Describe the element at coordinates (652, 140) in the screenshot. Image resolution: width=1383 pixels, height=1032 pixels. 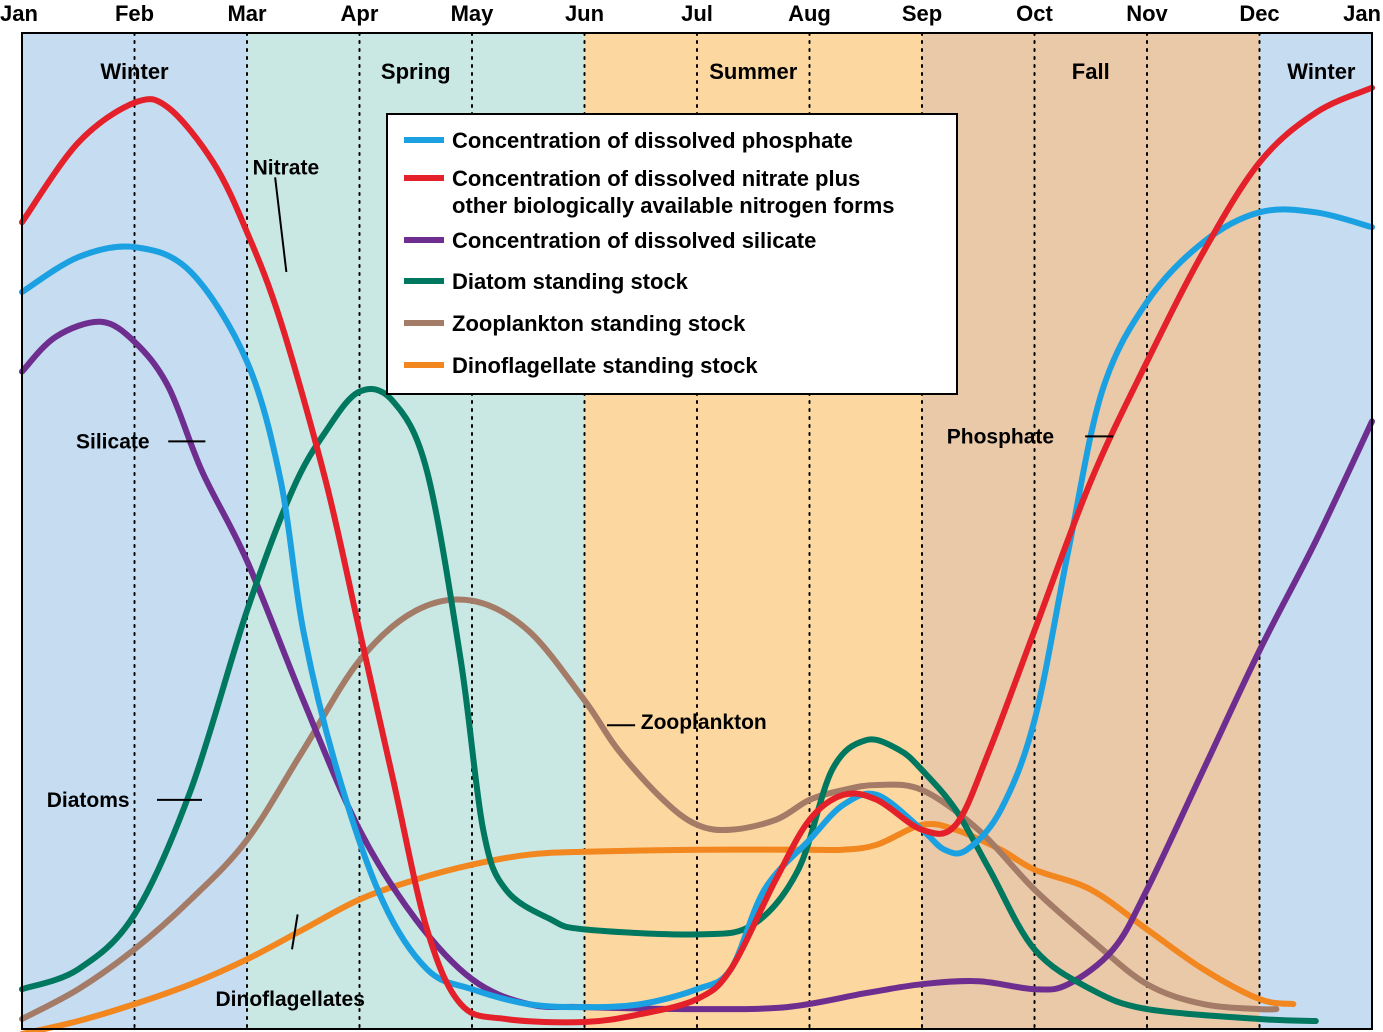
I see `legend-label-0-0: Concentration of dissolved phosphate` at that location.